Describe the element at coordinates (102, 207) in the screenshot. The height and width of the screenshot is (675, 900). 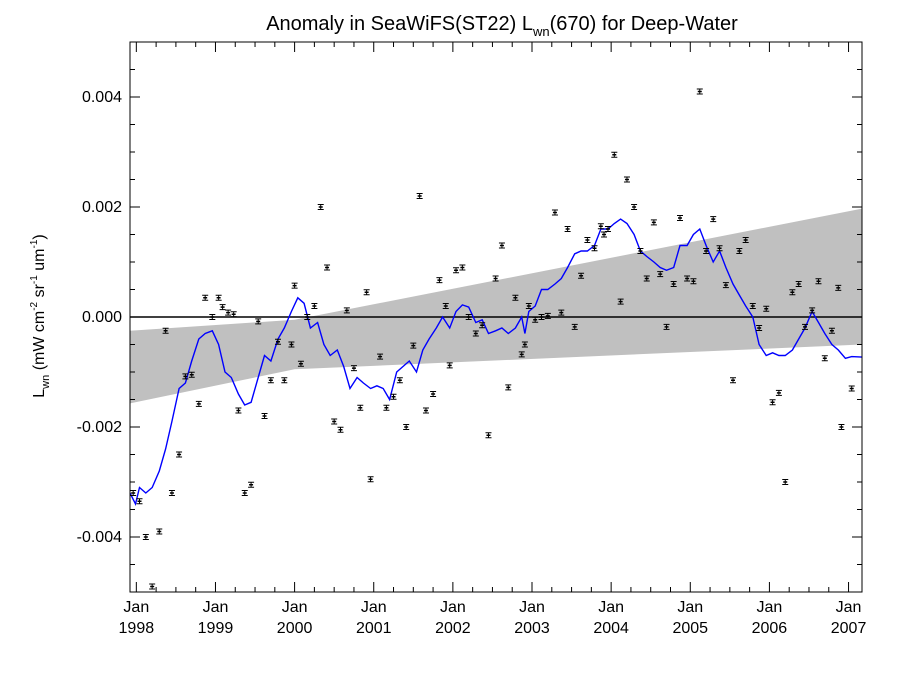
I see `y-tick-label: 0.002` at that location.